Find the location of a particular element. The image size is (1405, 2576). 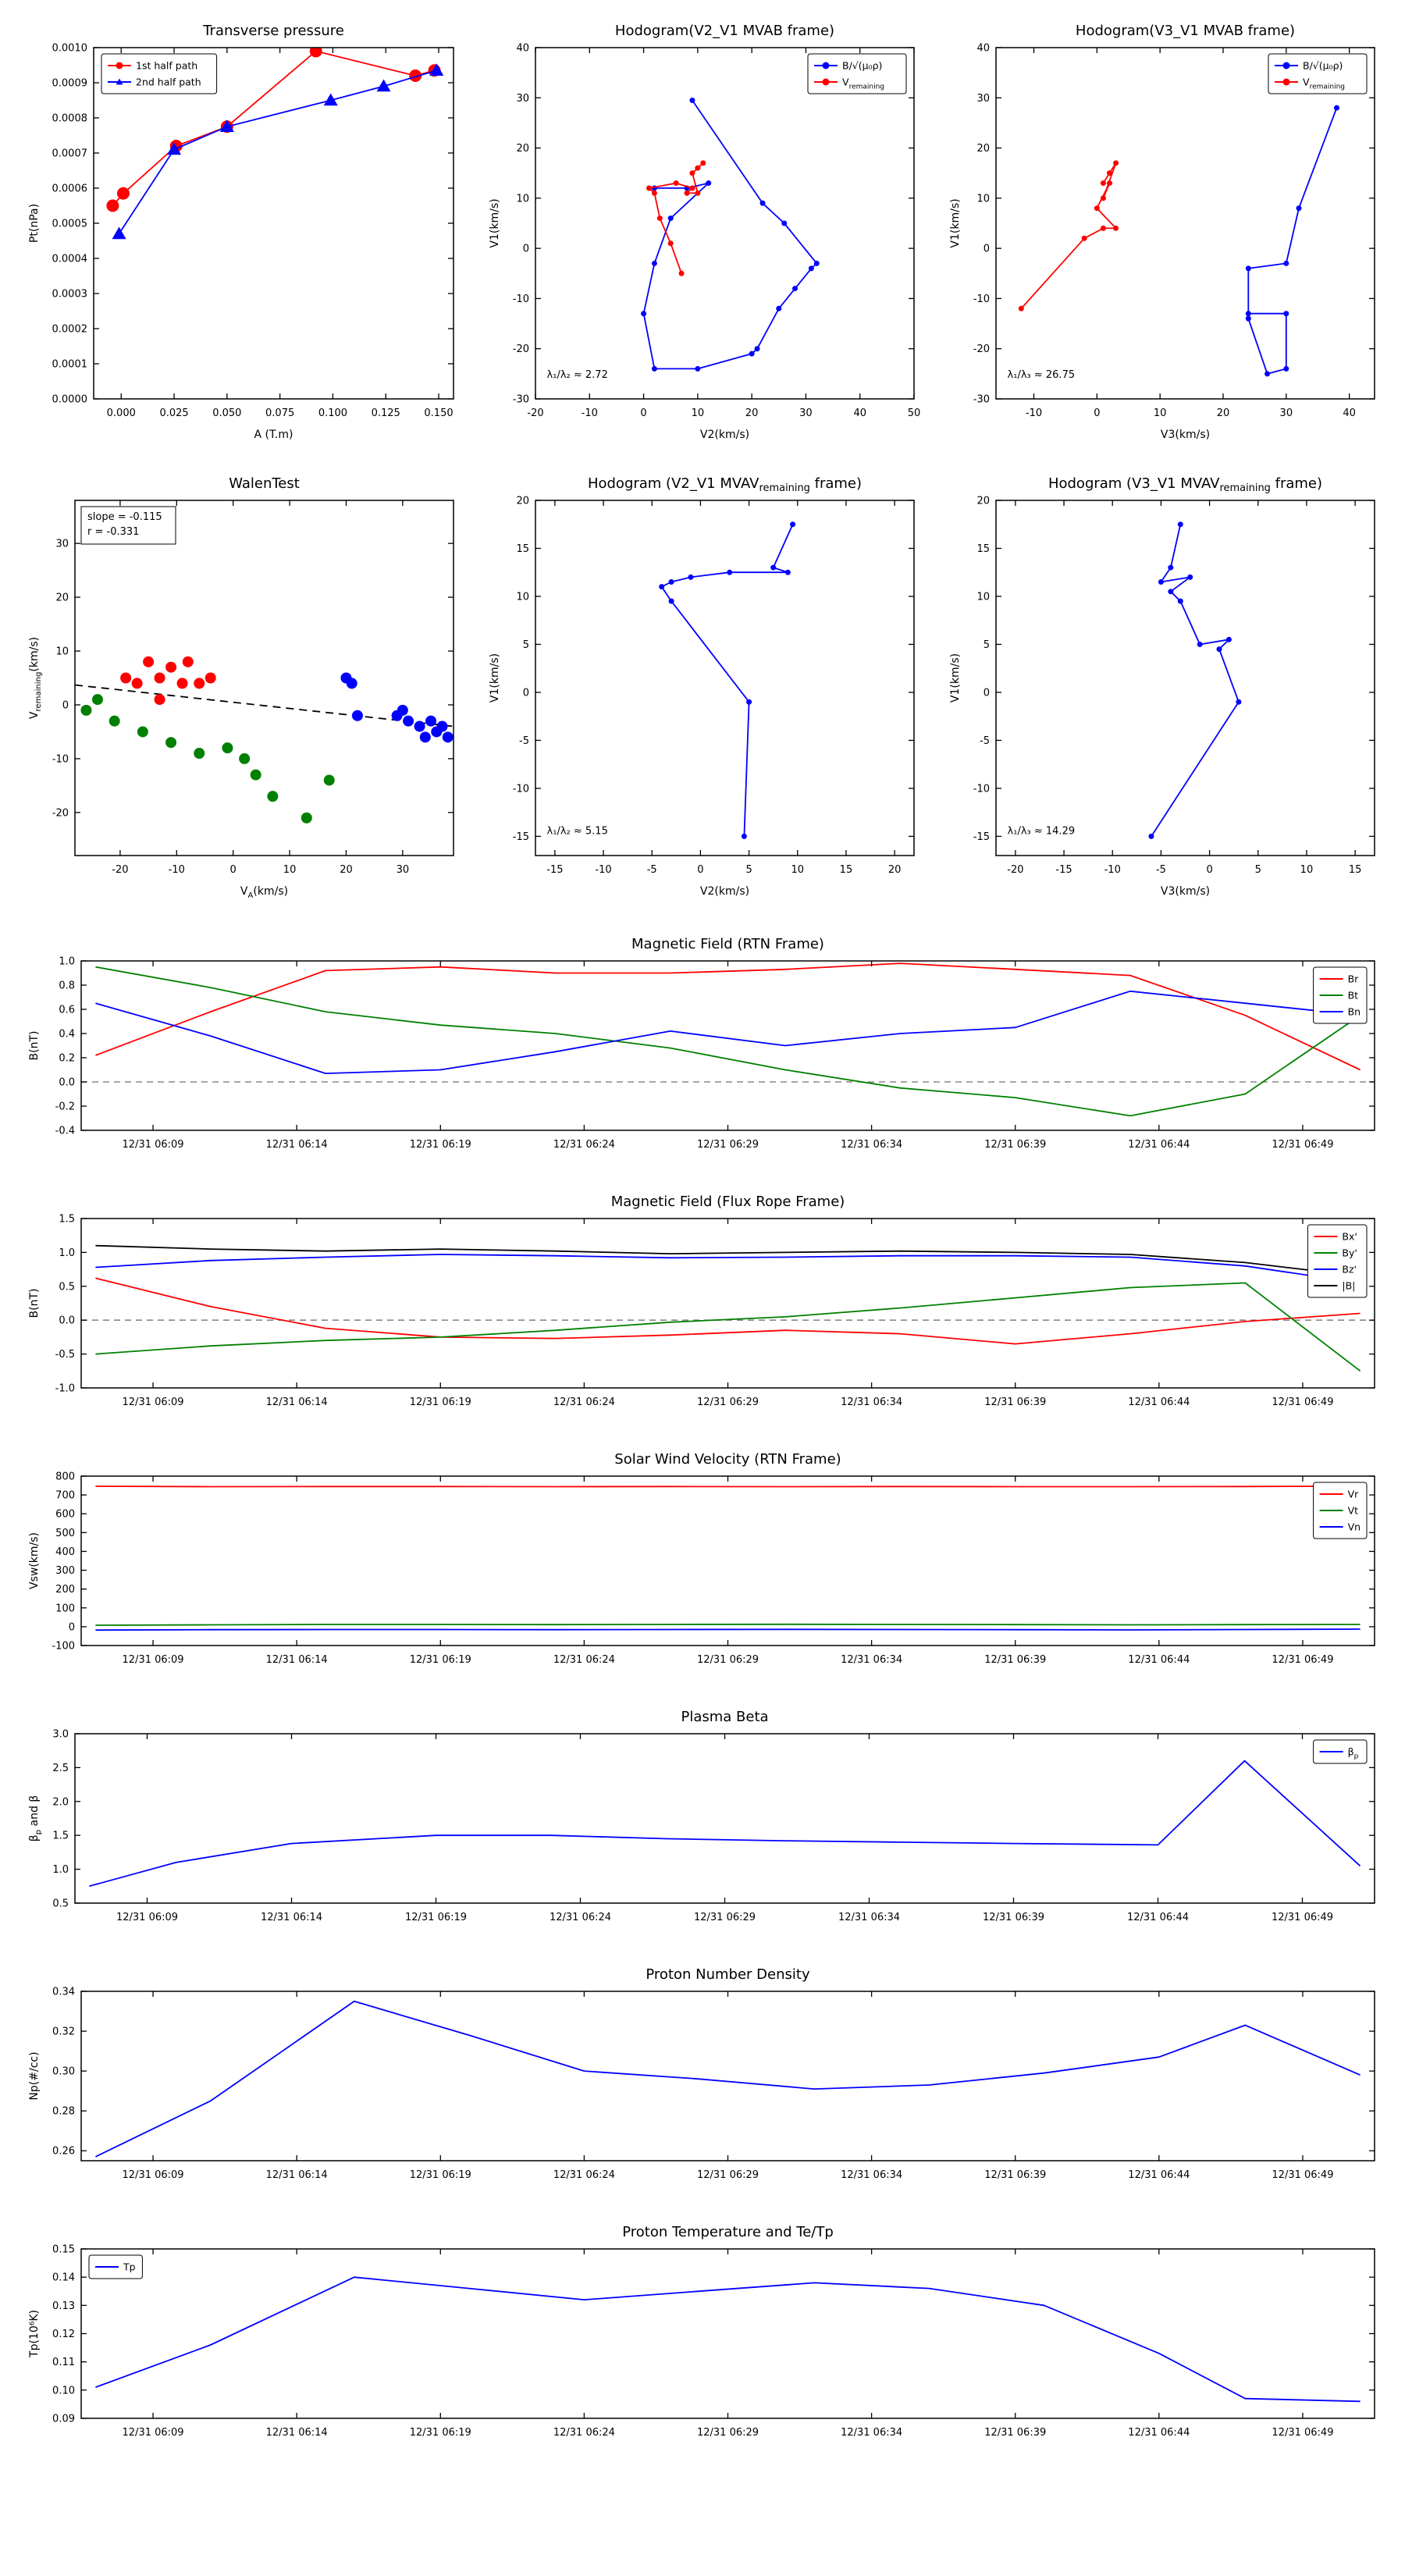

svg-text: 0.025 is located at coordinates (173, 413).